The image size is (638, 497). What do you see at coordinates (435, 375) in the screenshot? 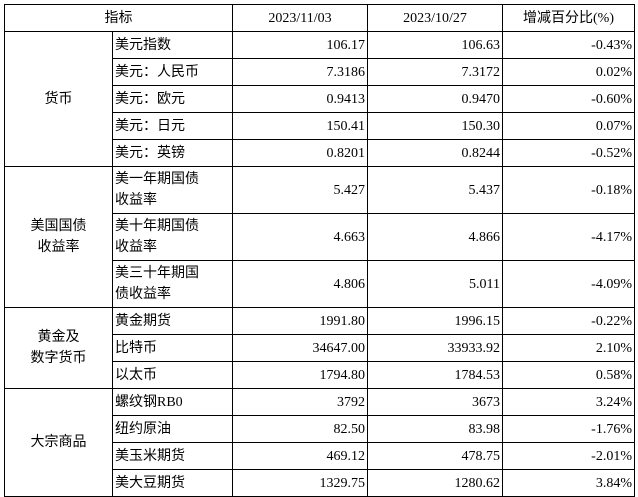
I see `value-previous-cell: 1784.53` at bounding box center [435, 375].